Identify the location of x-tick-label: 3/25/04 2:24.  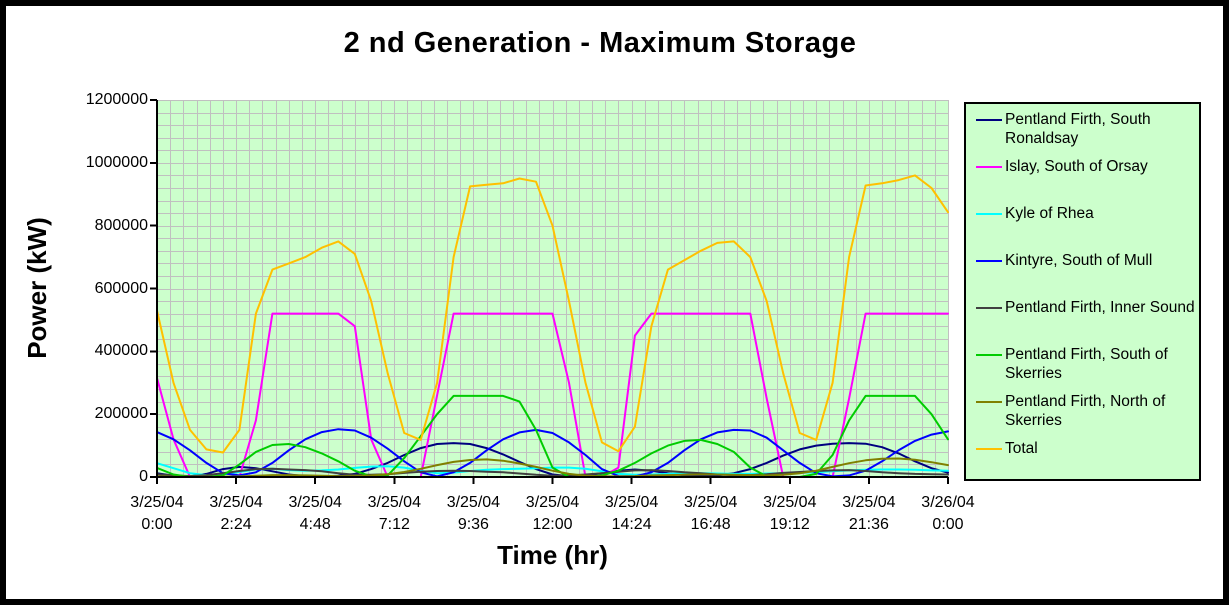
(236, 514).